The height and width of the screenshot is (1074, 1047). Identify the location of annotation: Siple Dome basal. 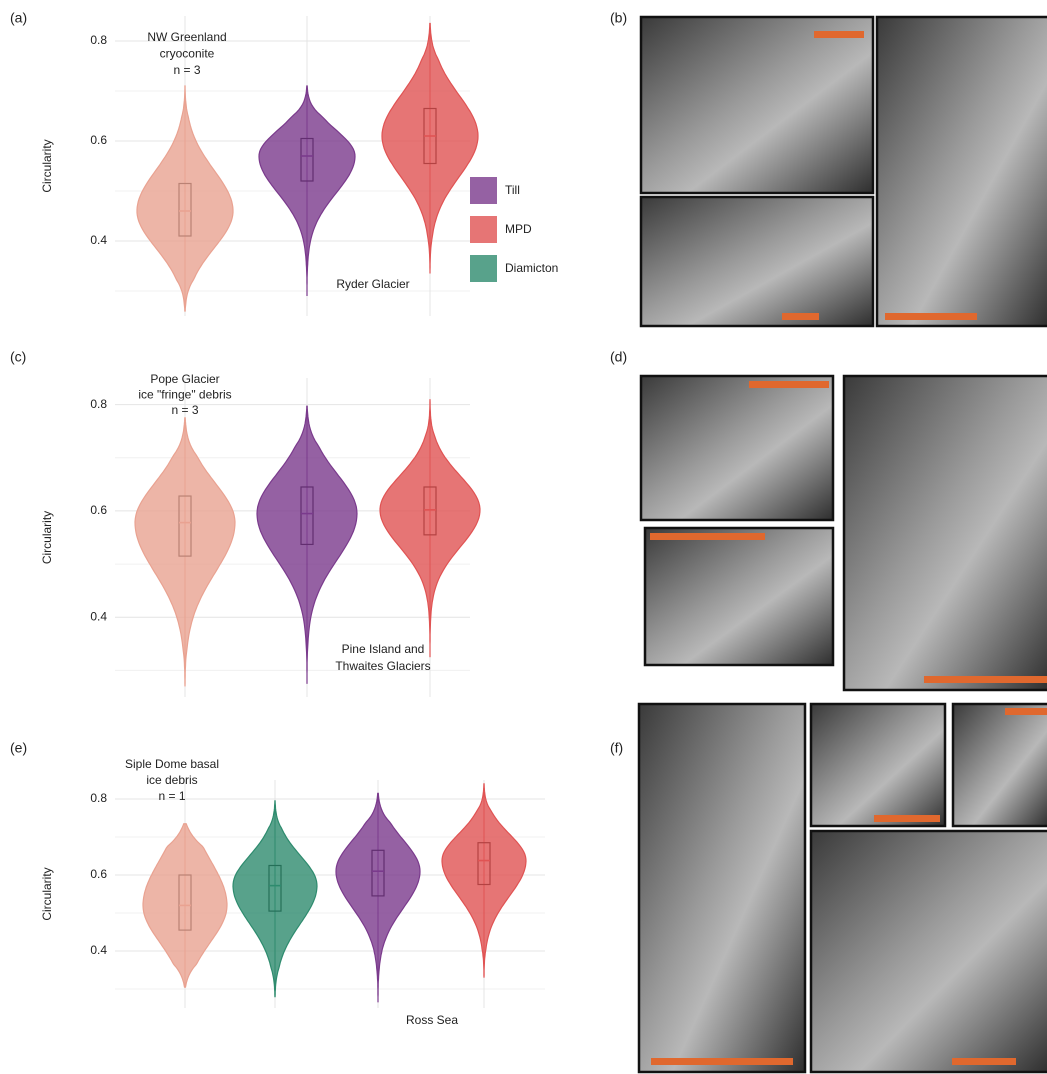
(172, 764).